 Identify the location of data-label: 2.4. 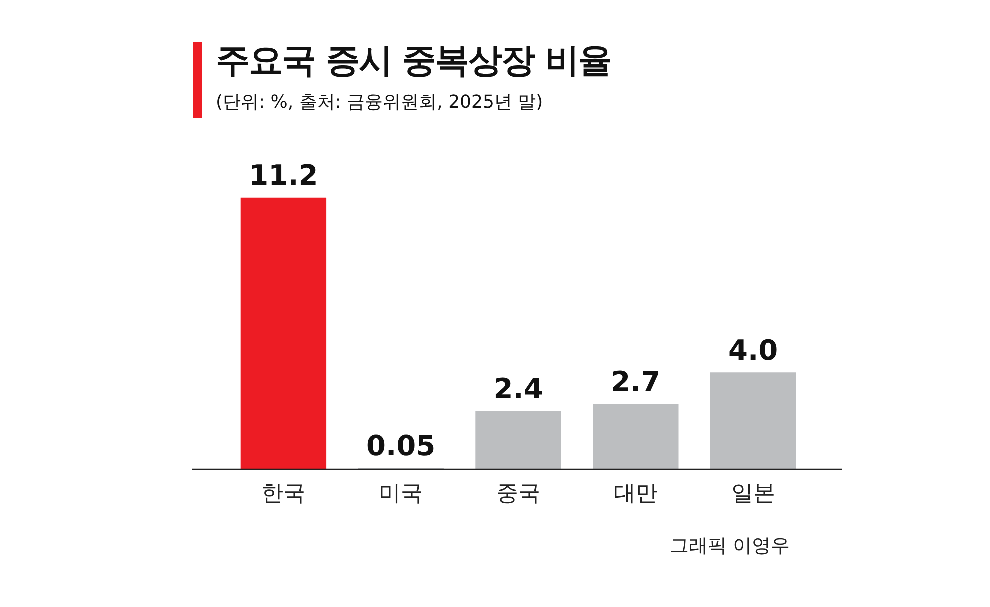
(519, 389).